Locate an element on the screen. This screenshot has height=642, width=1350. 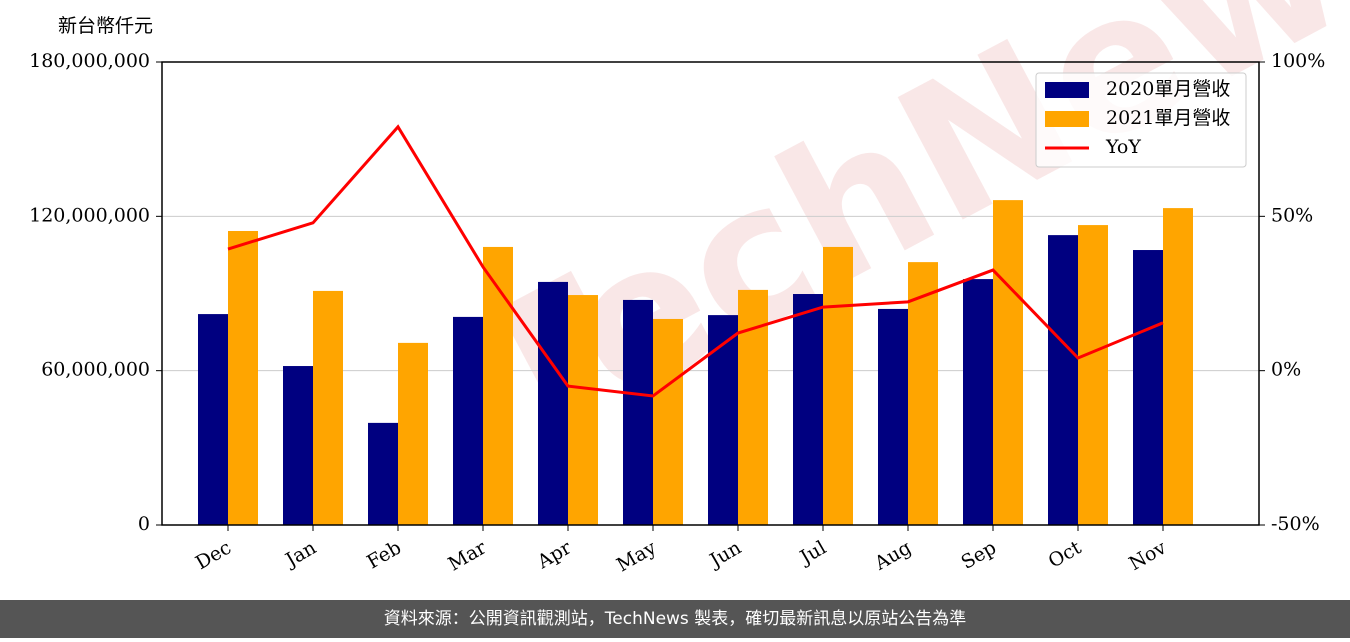
y2-tick-label: 50% is located at coordinates (1292, 215).